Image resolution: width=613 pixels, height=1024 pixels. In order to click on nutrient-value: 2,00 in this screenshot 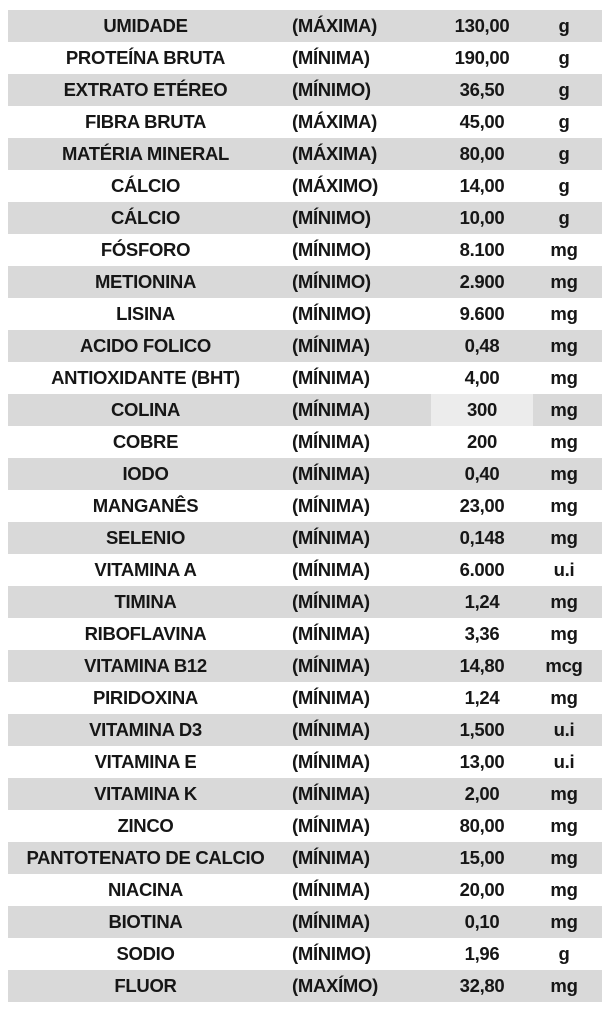, I will do `click(482, 793)`.